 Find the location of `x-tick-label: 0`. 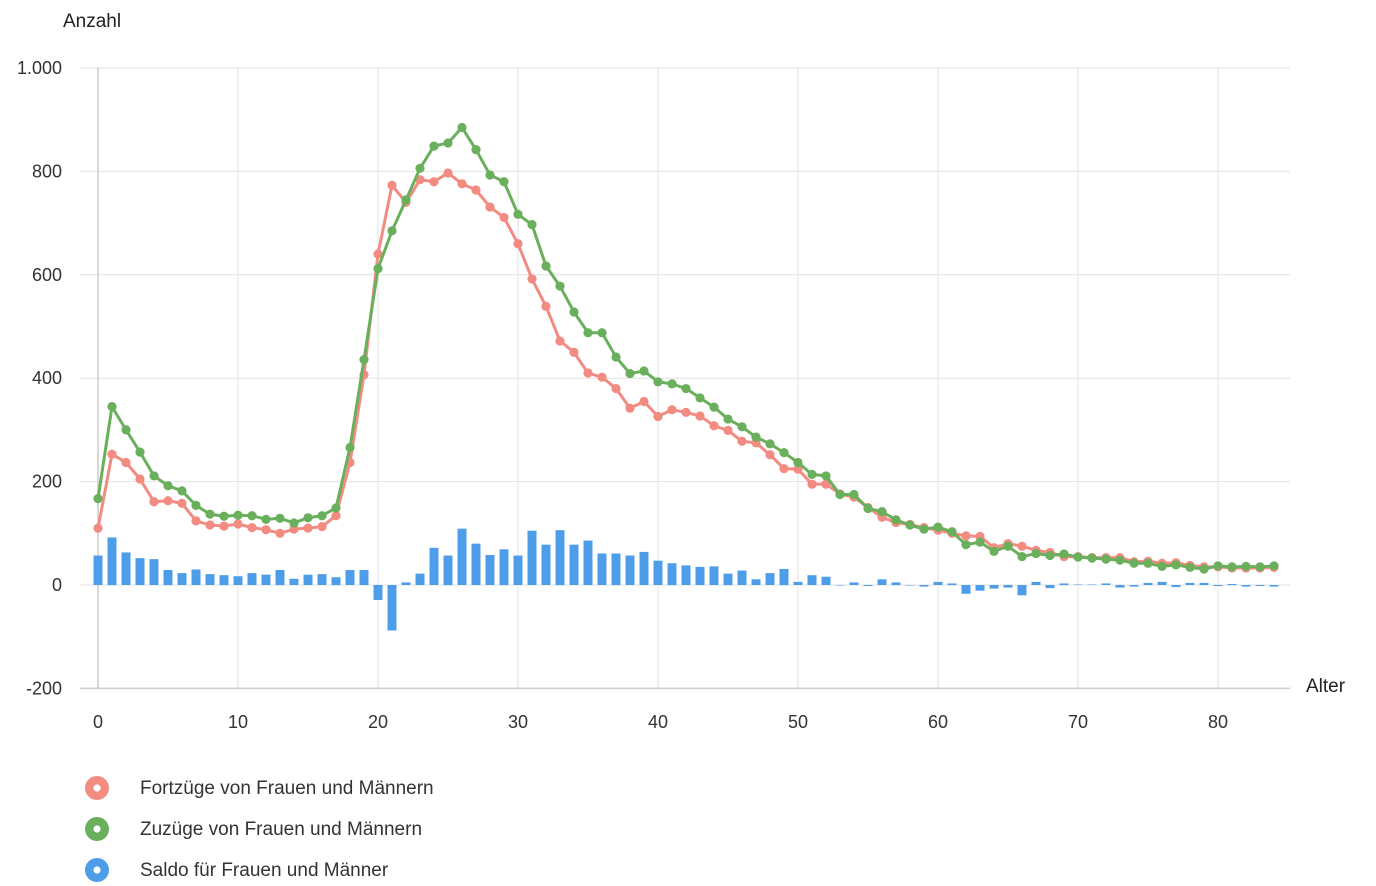

x-tick-label: 0 is located at coordinates (98, 722).